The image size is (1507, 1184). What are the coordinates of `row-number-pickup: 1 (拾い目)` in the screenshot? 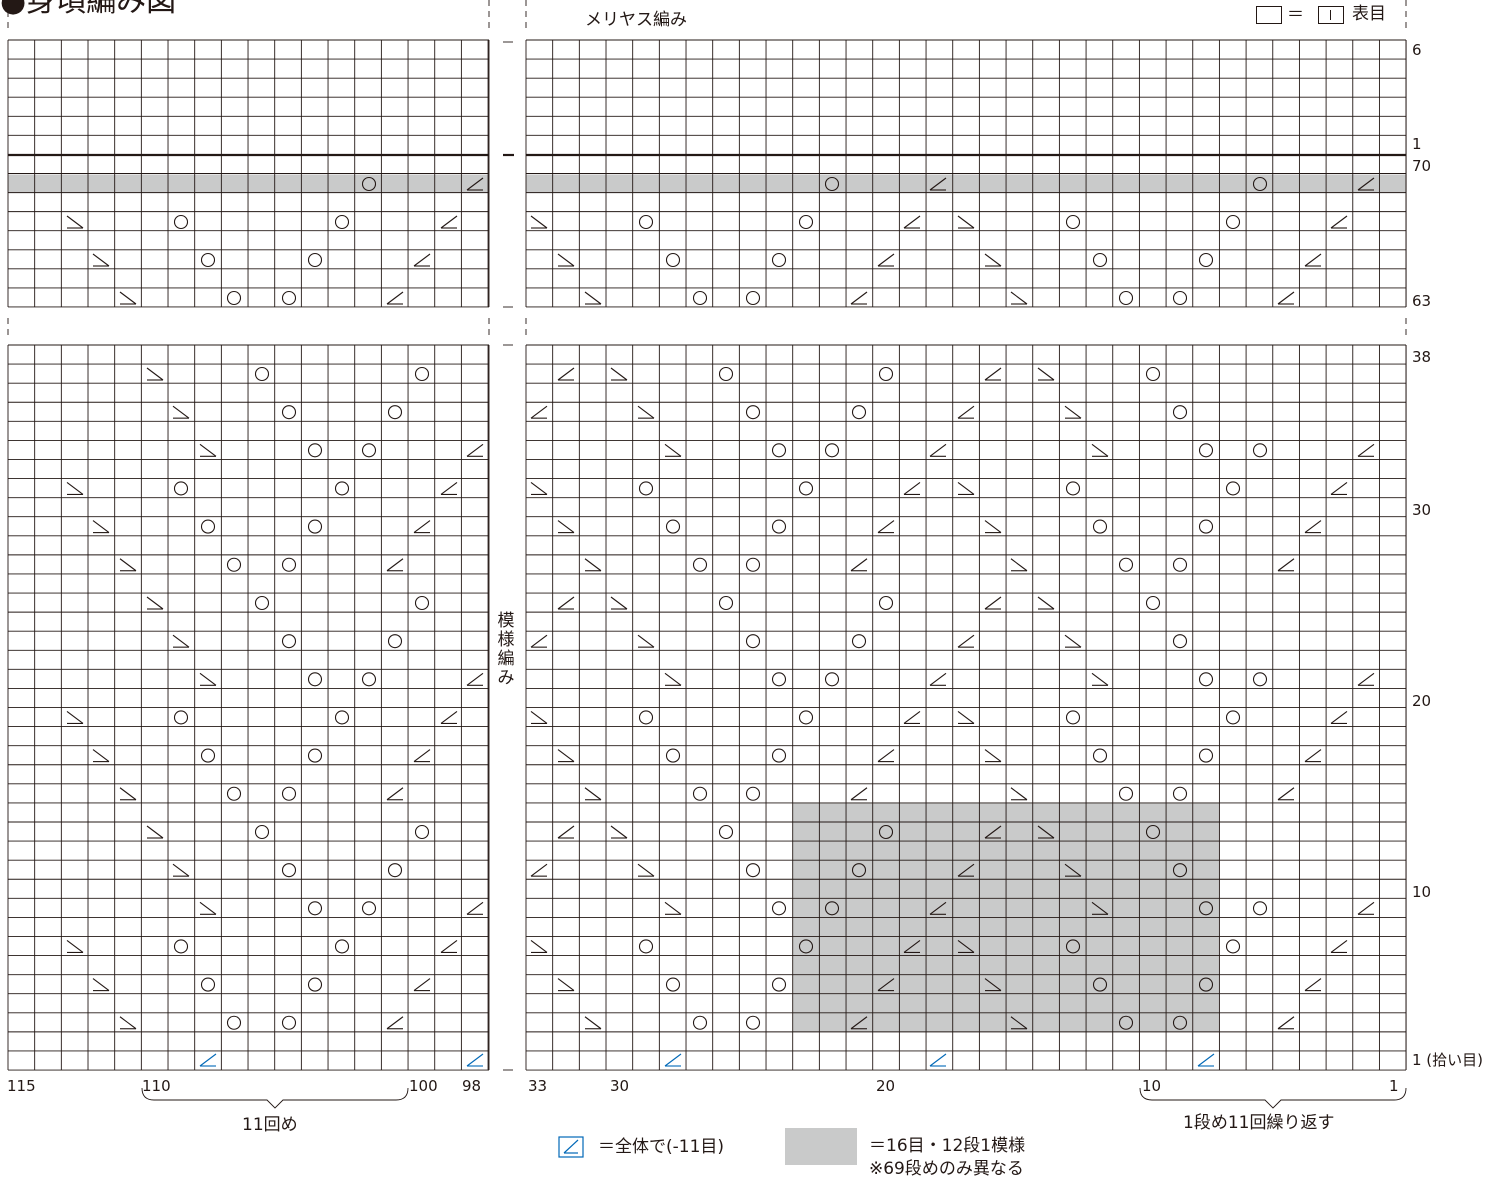 It's located at (1448, 1060).